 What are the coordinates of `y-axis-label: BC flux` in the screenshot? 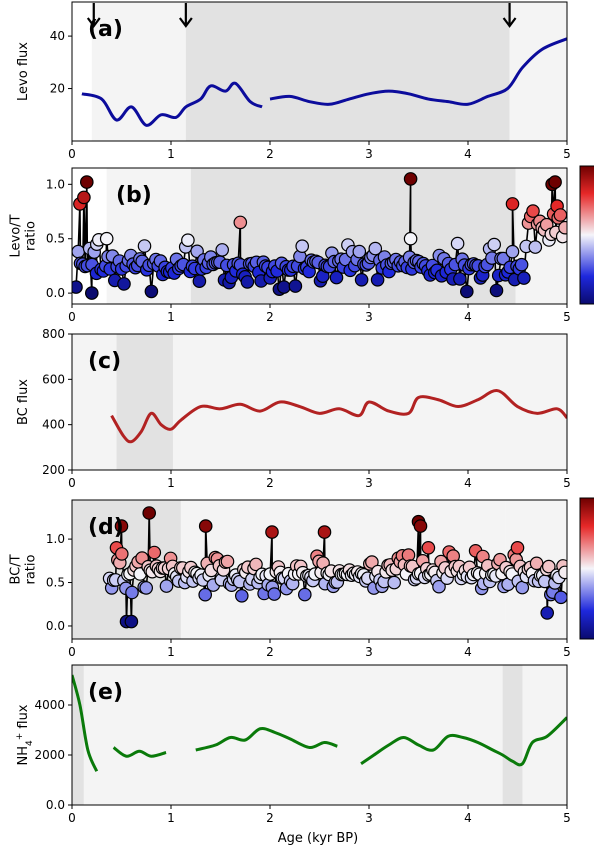 It's located at (23, 402).